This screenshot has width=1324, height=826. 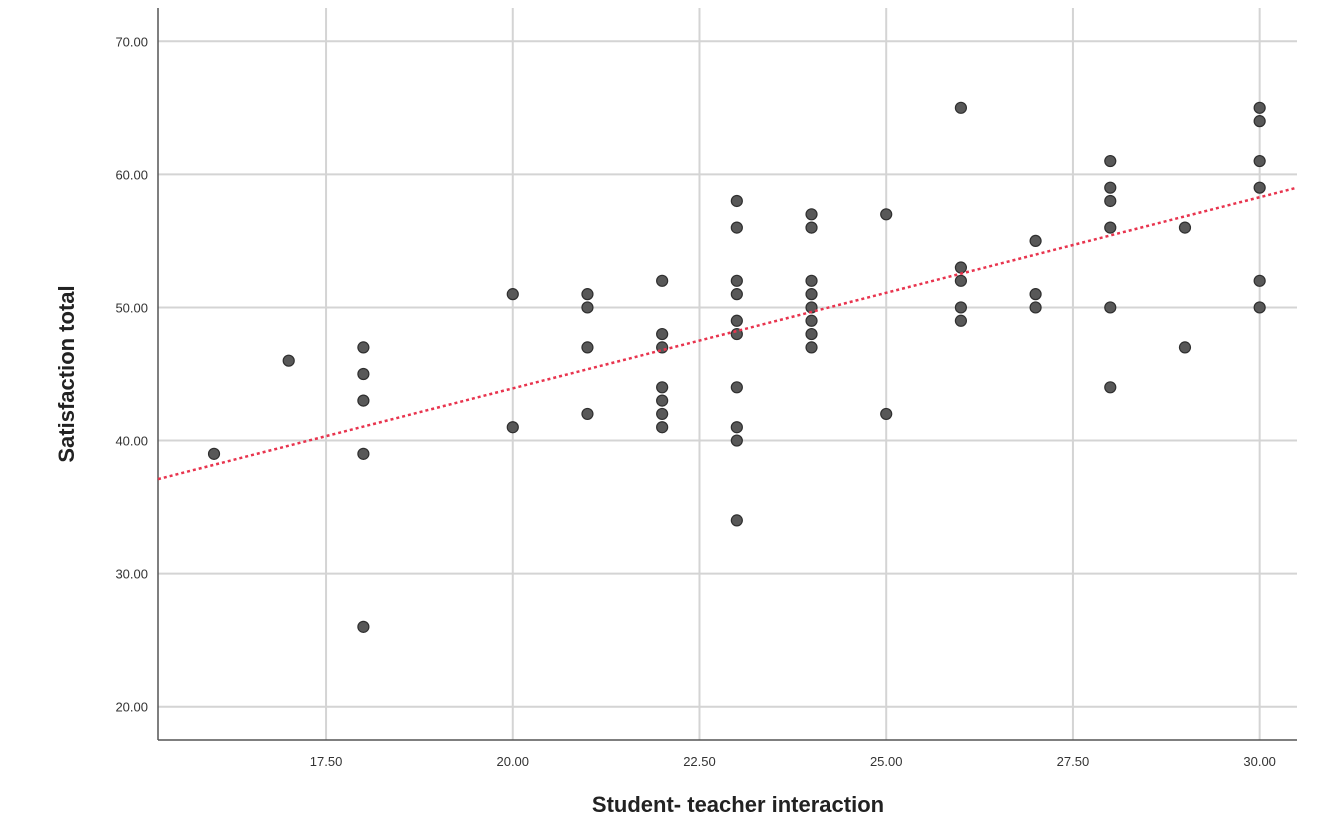 What do you see at coordinates (131, 174) in the screenshot?
I see `y-tick-label: 60.00` at bounding box center [131, 174].